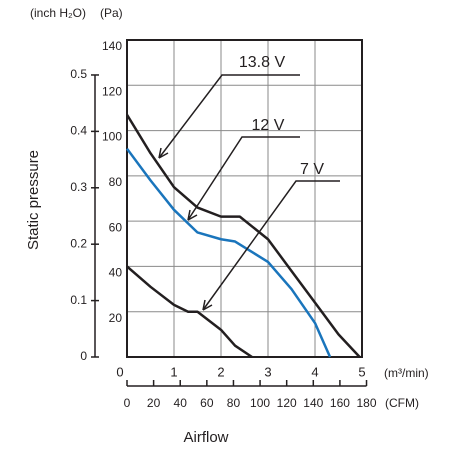  Describe the element at coordinates (207, 403) in the screenshot. I see `x2-tick-label: 60` at that location.